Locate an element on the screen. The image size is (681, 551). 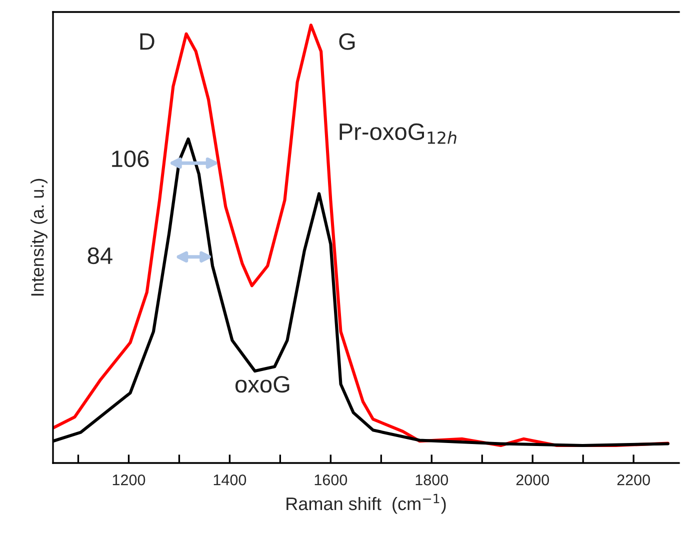
annotation: oxoG is located at coordinates (262, 384).